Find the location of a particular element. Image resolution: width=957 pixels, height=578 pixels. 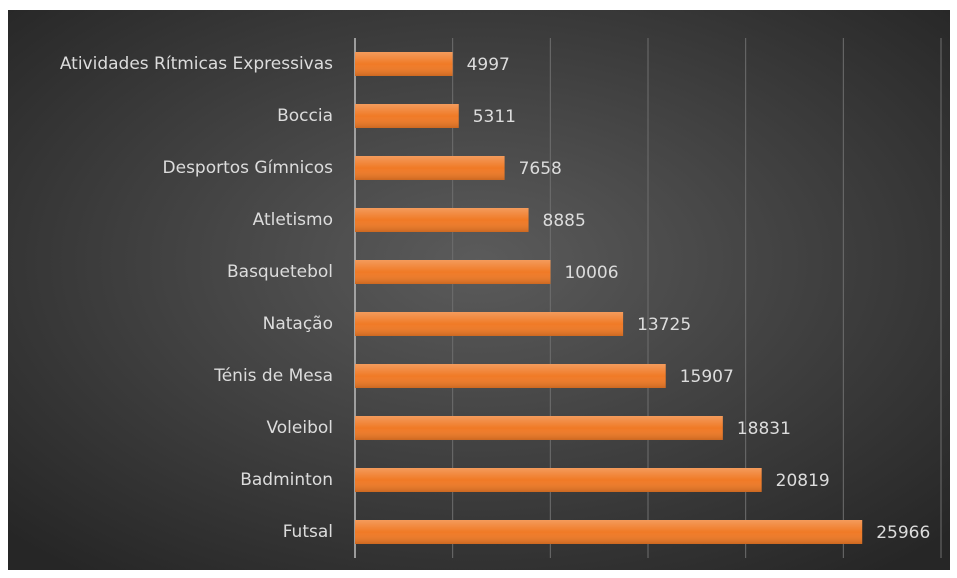

y-tick-label: Badminton is located at coordinates (286, 480).